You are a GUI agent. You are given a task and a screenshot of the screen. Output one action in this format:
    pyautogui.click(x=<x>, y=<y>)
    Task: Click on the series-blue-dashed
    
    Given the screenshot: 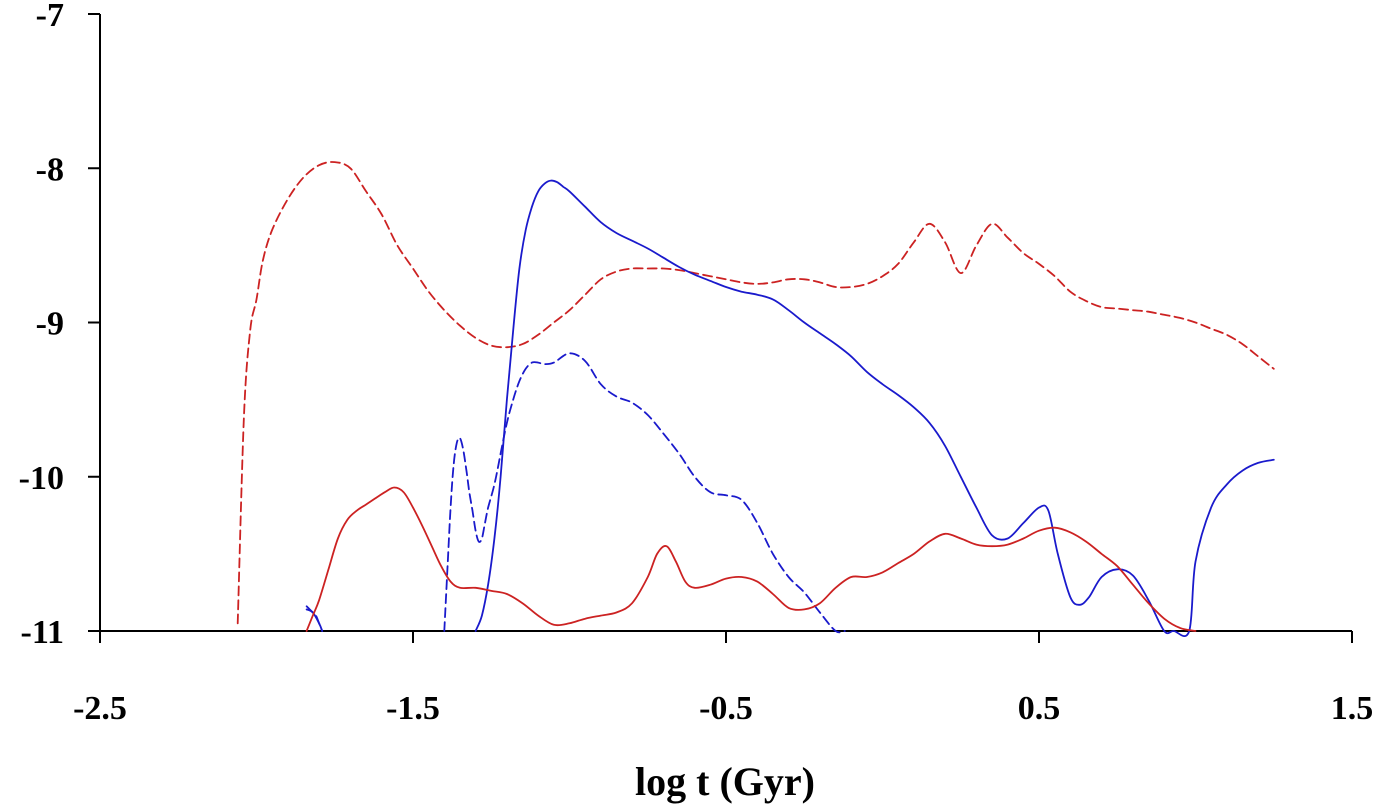 What is the action you would take?
    pyautogui.click(x=575, y=493)
    